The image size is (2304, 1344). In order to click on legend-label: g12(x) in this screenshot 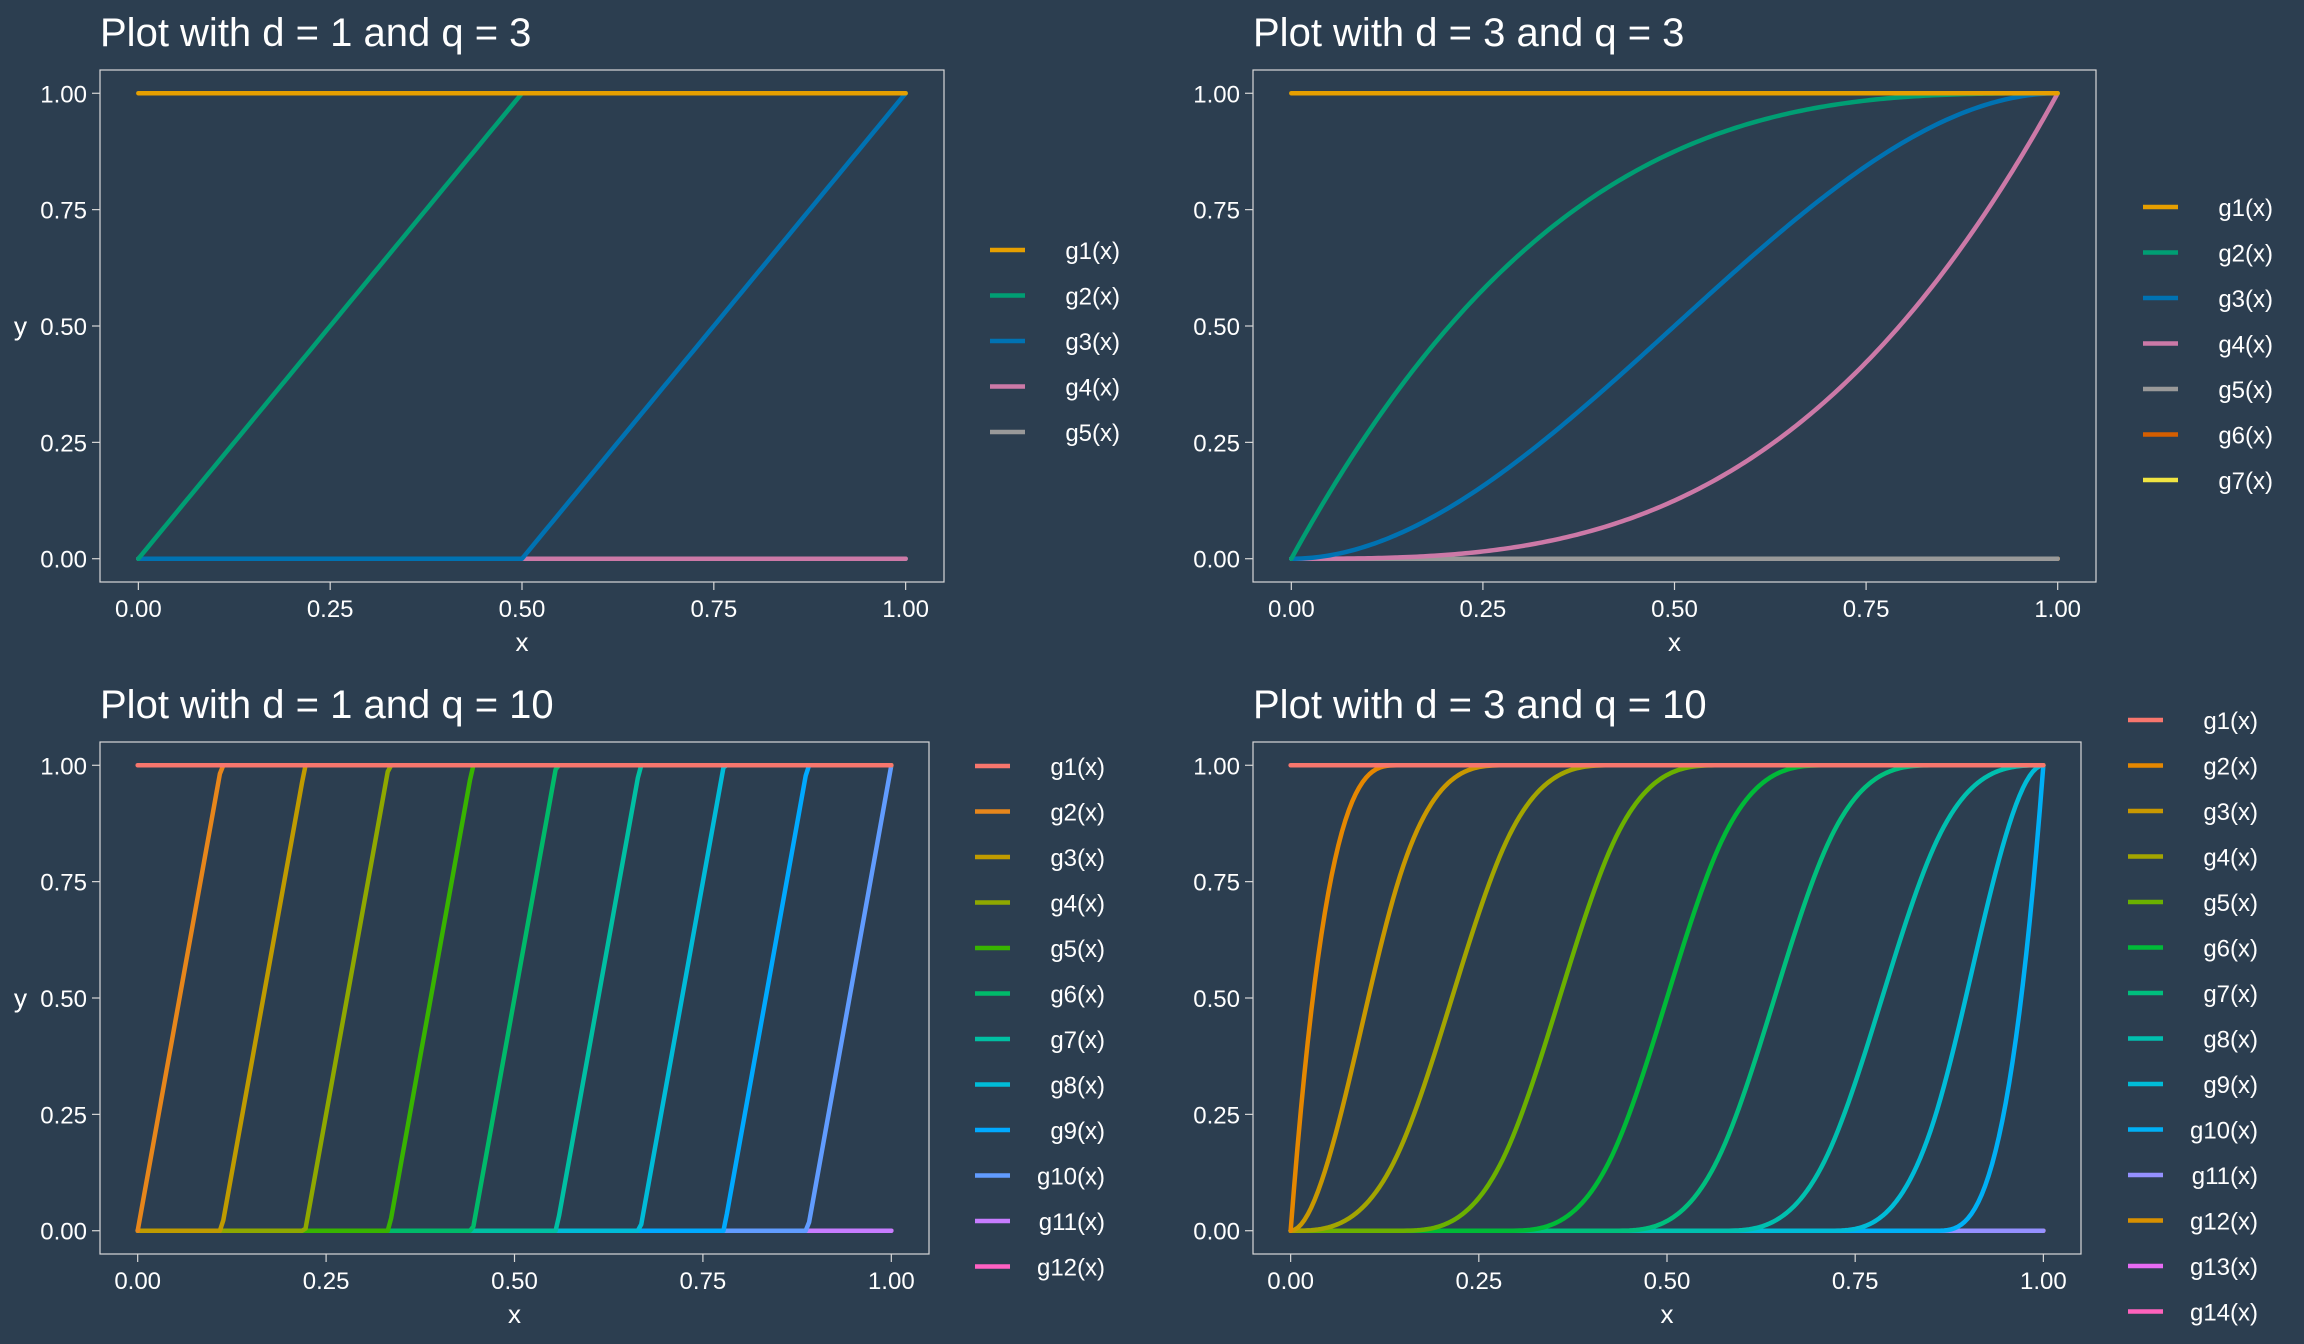, I will do `click(1071, 1268)`.